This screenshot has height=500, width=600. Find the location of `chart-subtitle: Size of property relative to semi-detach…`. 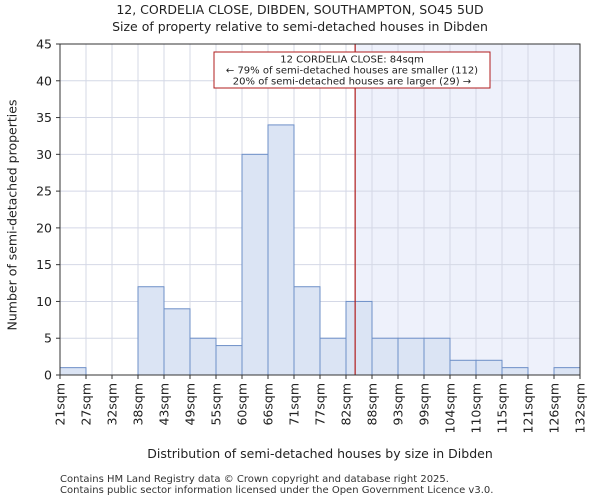

chart-subtitle: Size of property relative to semi-detach… is located at coordinates (300, 26).